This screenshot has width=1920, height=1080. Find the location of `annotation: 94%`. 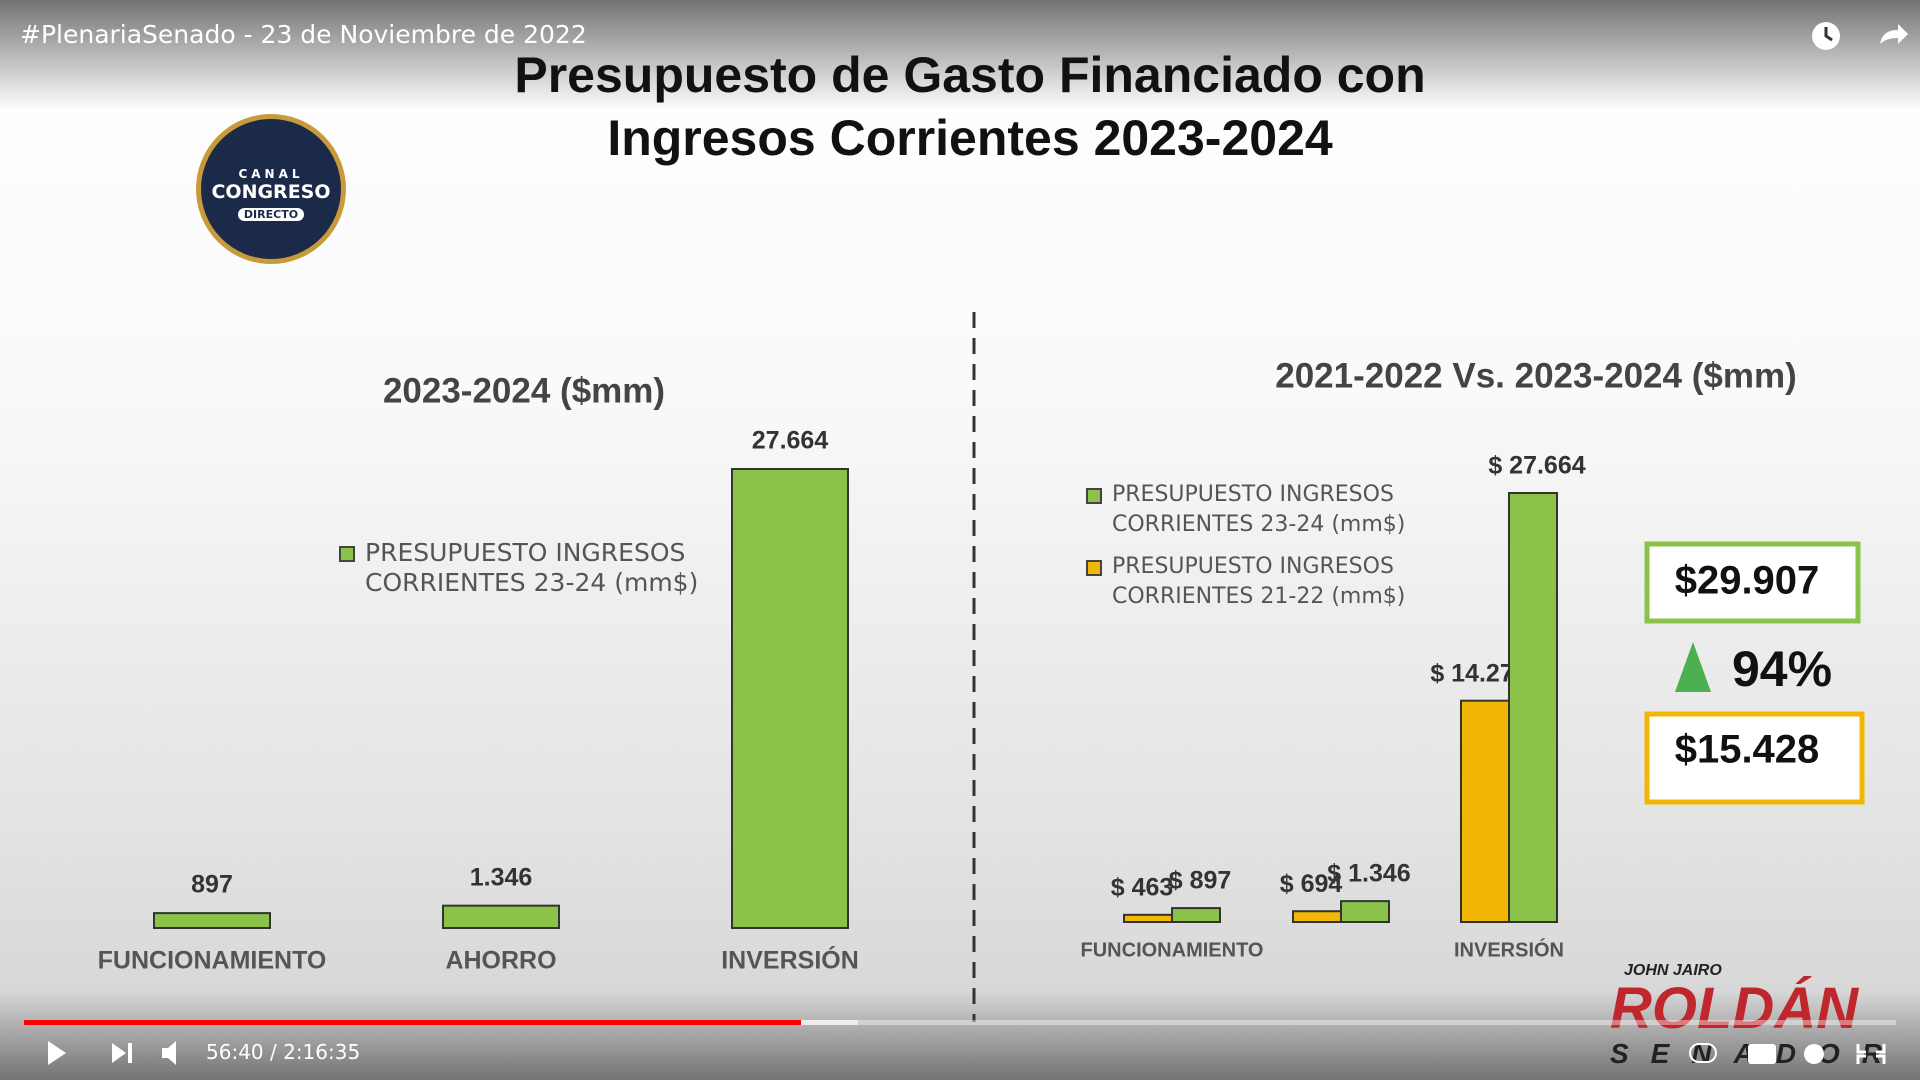

annotation: 94% is located at coordinates (1782, 669).